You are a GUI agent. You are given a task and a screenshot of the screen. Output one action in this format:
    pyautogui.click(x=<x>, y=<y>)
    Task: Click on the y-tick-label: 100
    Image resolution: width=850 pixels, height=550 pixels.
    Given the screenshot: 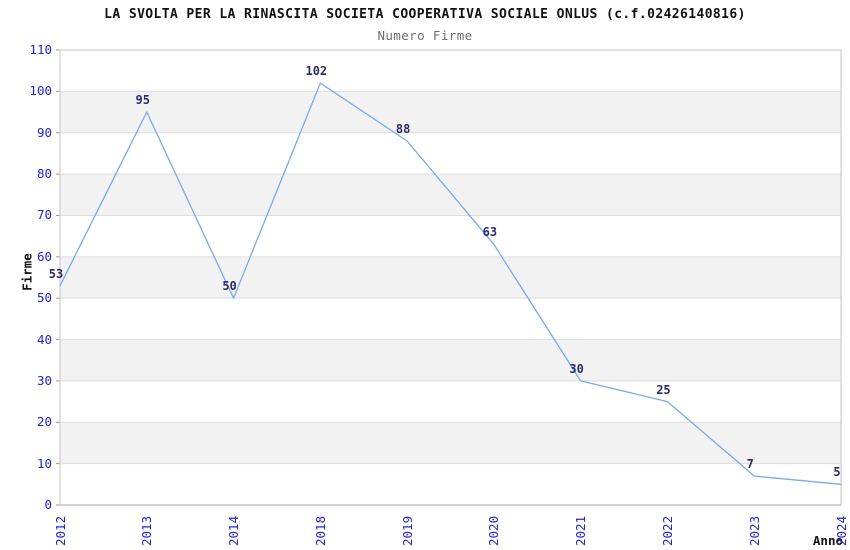 What is the action you would take?
    pyautogui.click(x=40, y=91)
    